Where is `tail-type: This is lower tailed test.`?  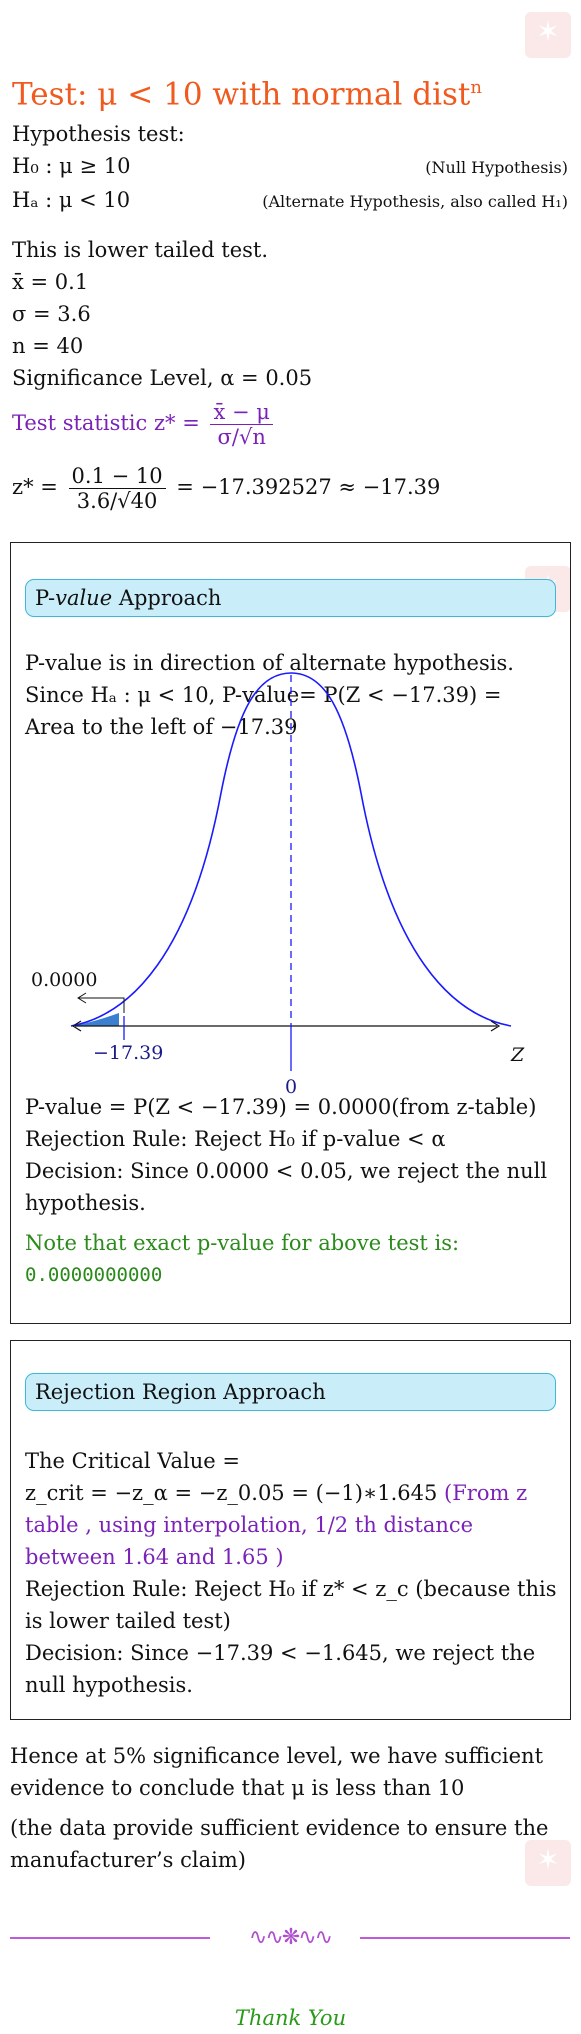 tail-type: This is lower tailed test. is located at coordinates (140, 250).